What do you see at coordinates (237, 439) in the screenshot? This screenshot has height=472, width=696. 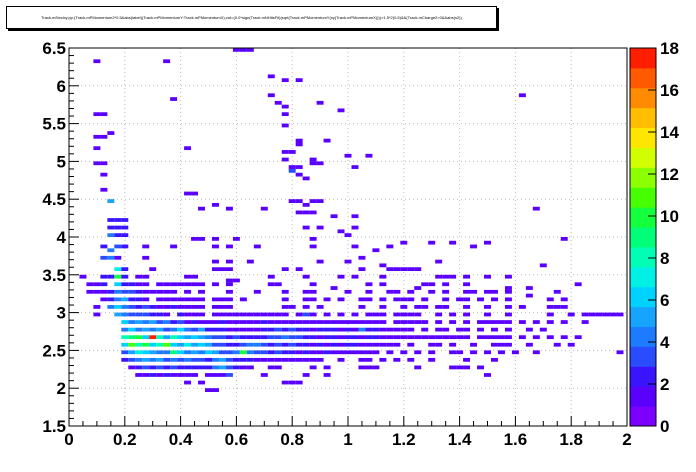 I see `x-tick-label: 0.6` at bounding box center [237, 439].